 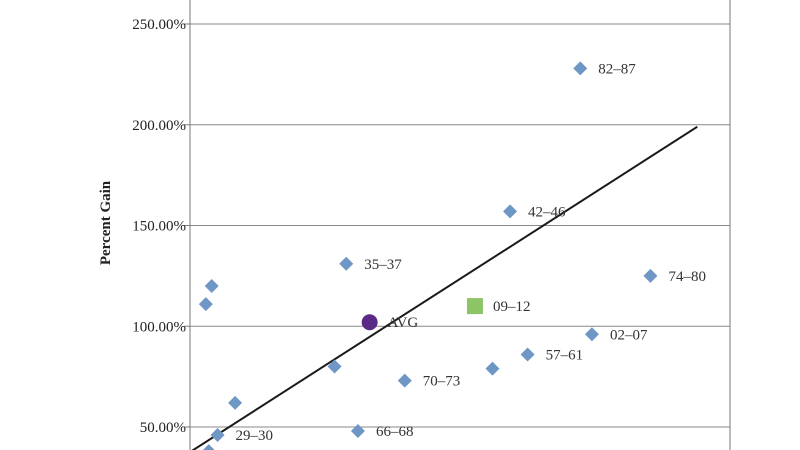 What do you see at coordinates (254, 436) in the screenshot?
I see `point-label: 29–30` at bounding box center [254, 436].